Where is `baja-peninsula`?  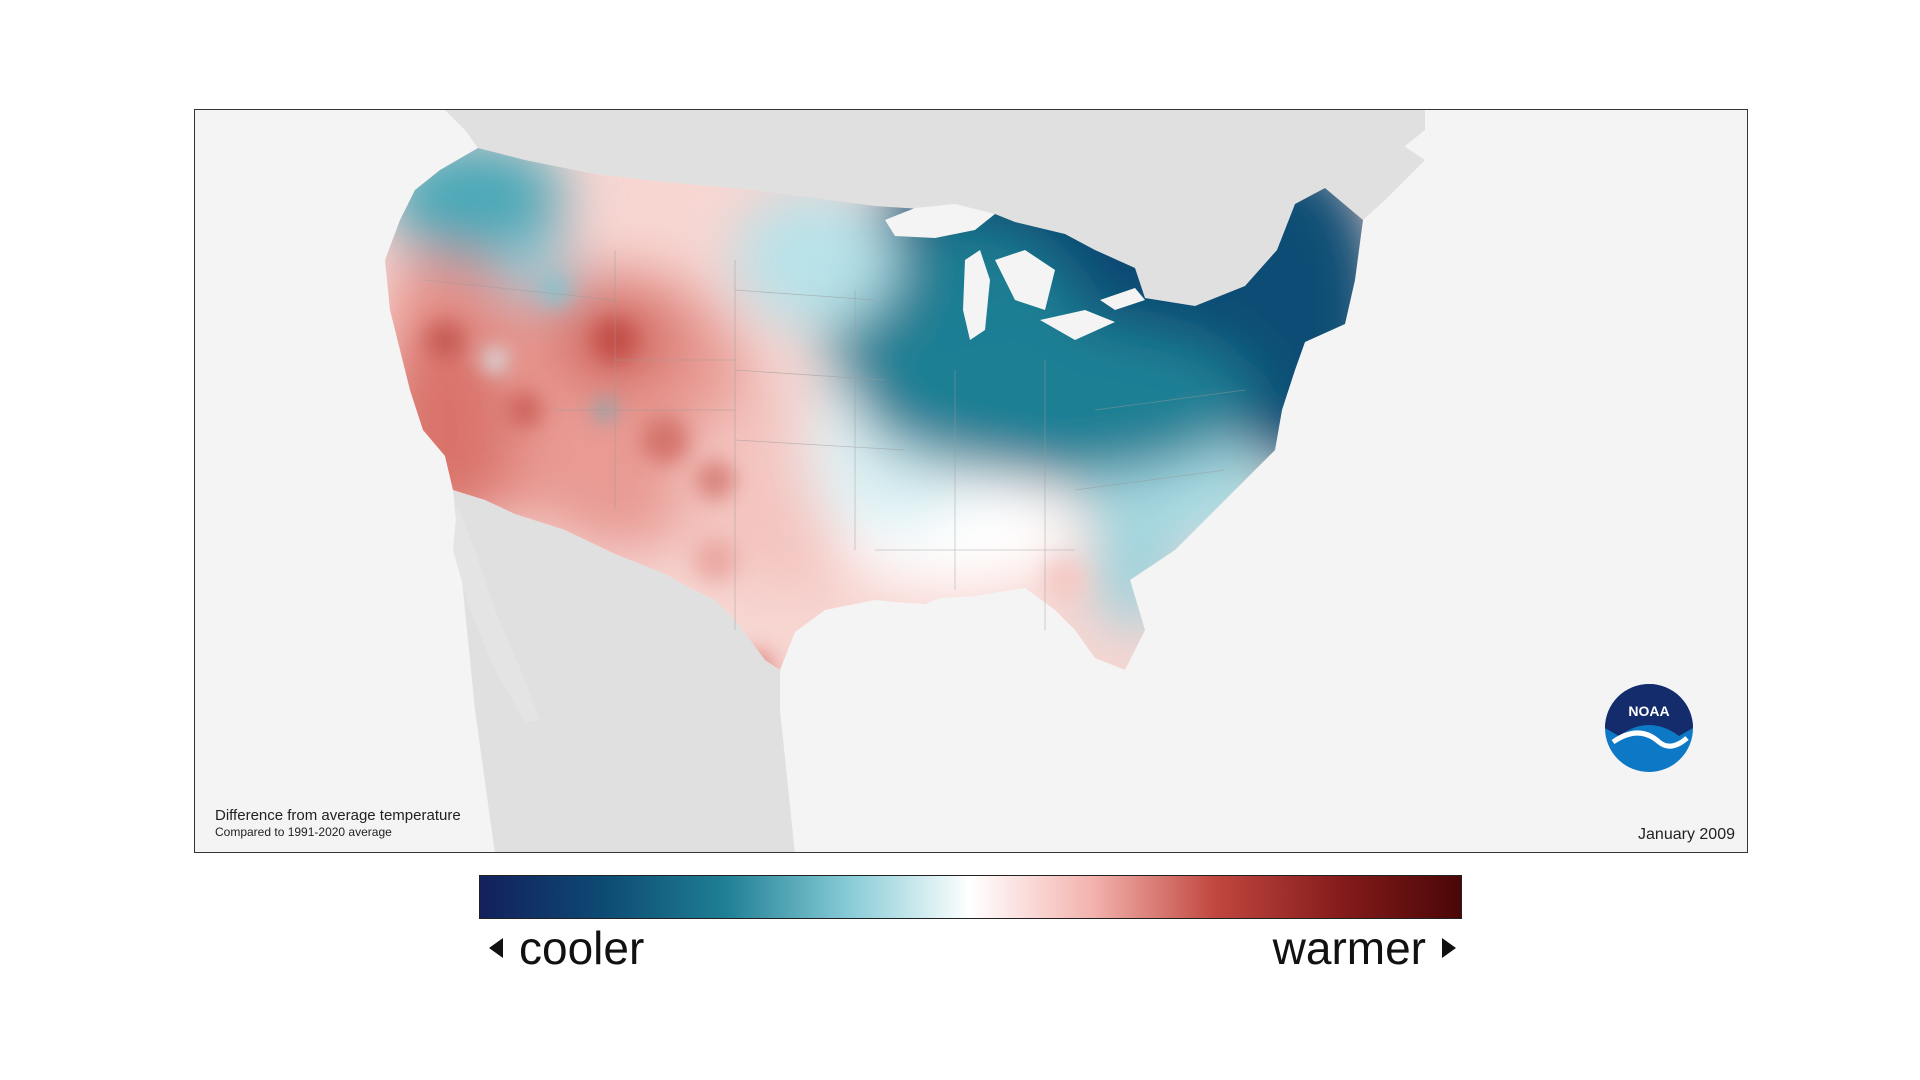
baja-peninsula is located at coordinates (496, 614).